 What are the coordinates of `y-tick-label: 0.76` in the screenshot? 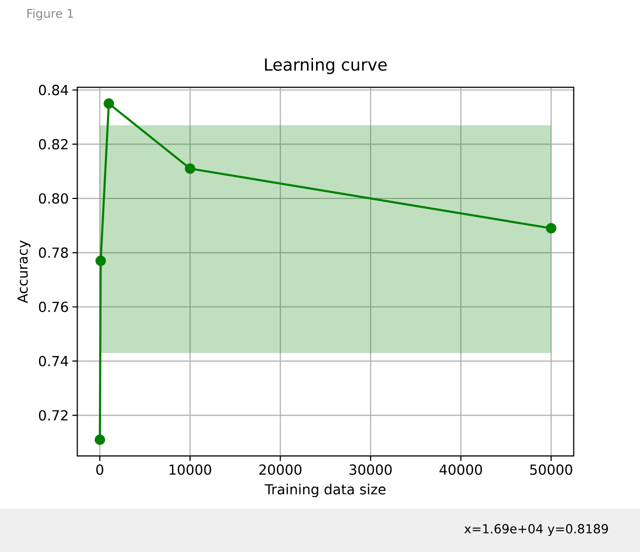 It's located at (53, 307).